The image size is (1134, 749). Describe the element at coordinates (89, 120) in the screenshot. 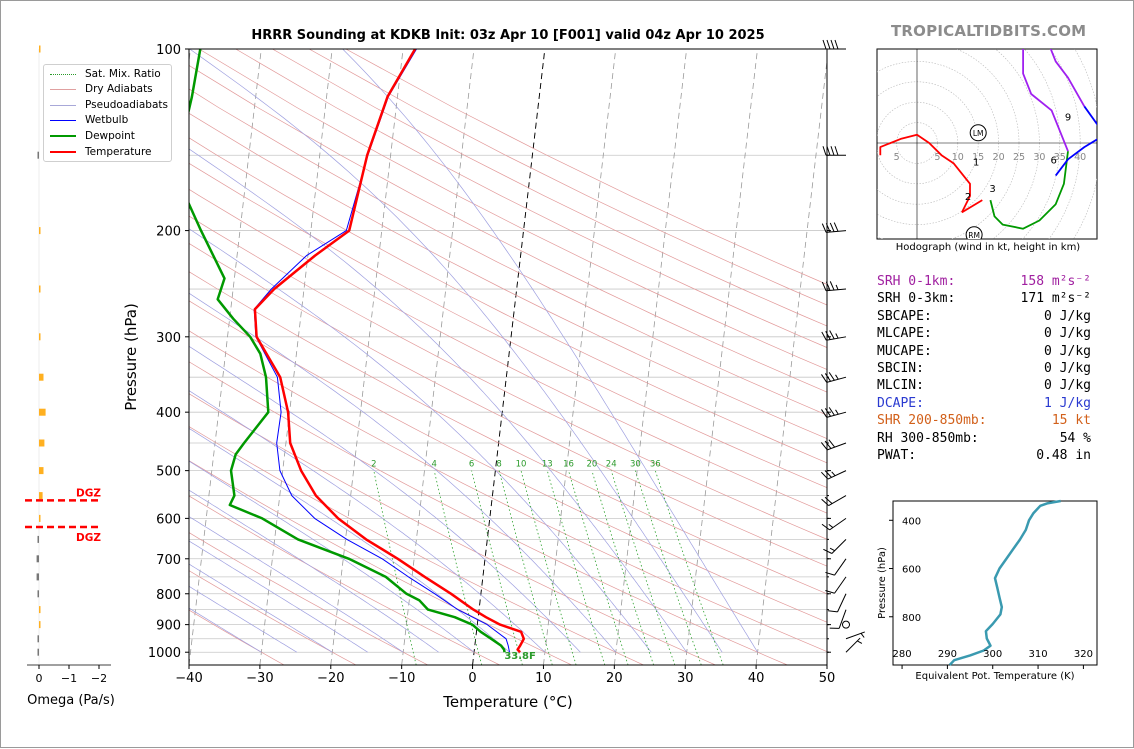

I see `legend-item-wetbulb: Wetbulb` at that location.